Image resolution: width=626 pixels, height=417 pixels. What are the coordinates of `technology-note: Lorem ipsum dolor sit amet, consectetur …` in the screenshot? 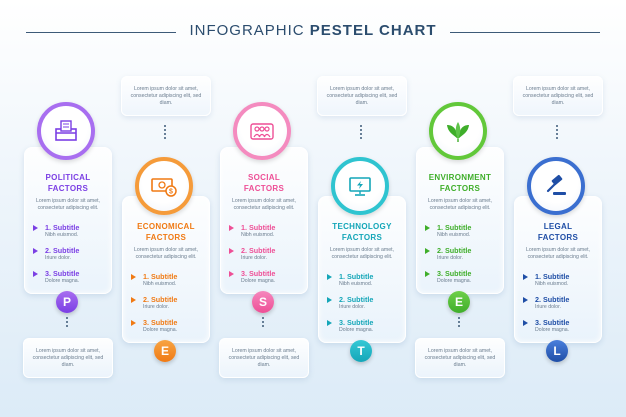 It's located at (362, 96).